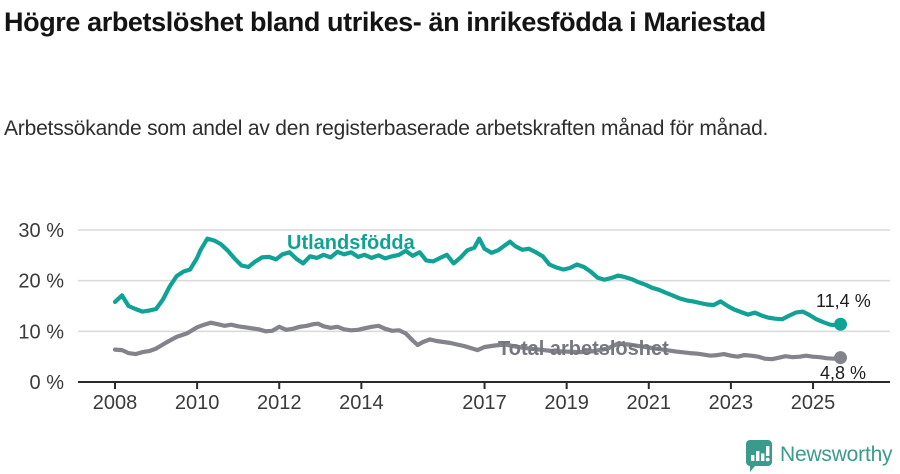  Describe the element at coordinates (731, 403) in the screenshot. I see `x-tick-label-2023: 2023` at that location.